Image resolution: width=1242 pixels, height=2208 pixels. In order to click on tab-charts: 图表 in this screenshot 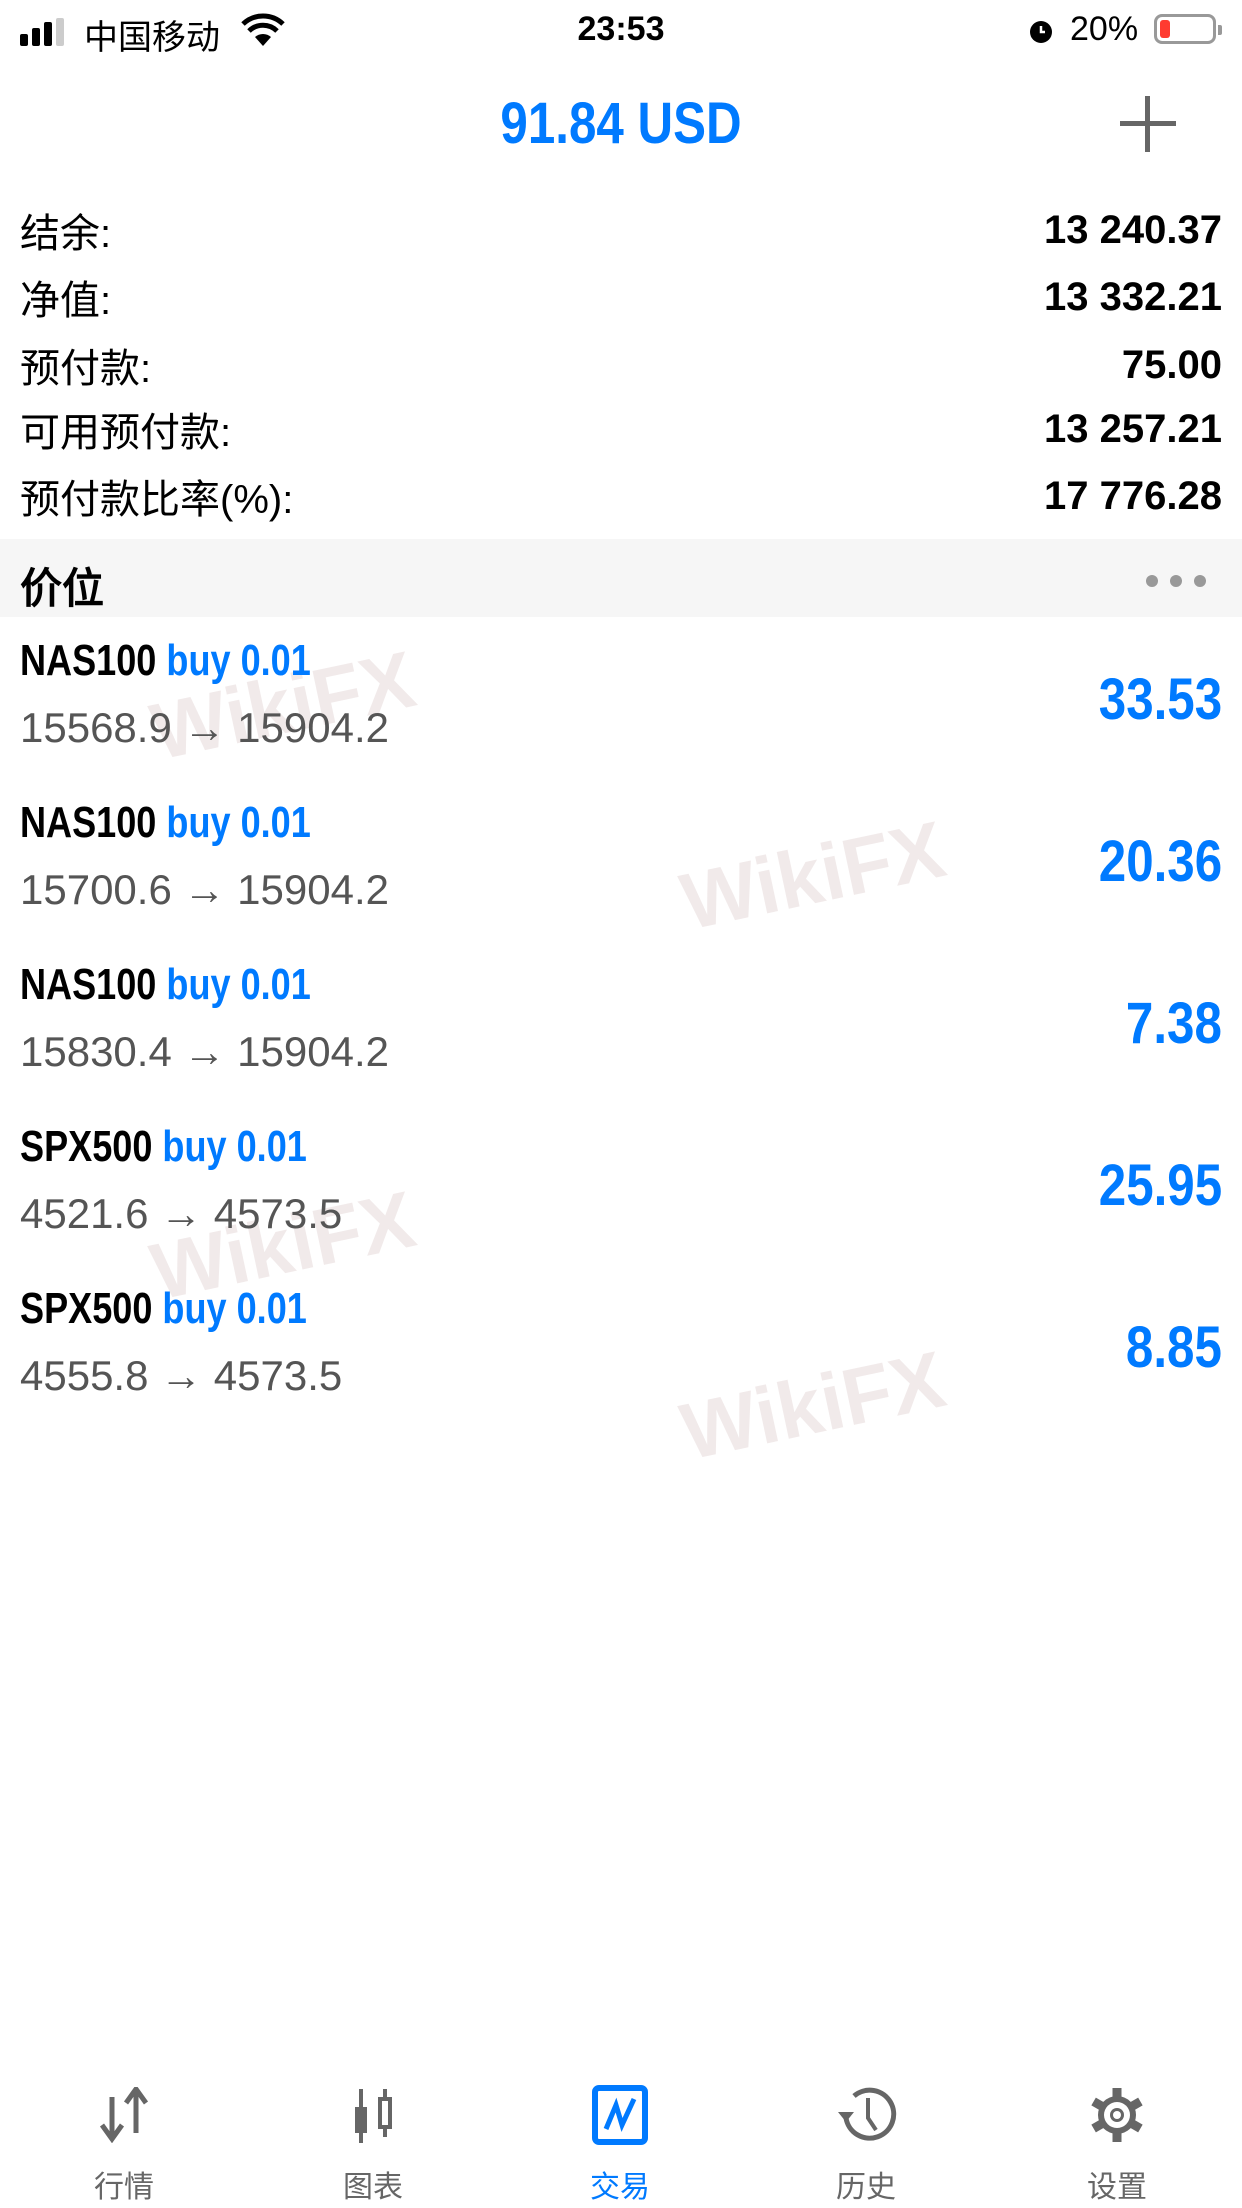, I will do `click(373, 2143)`.